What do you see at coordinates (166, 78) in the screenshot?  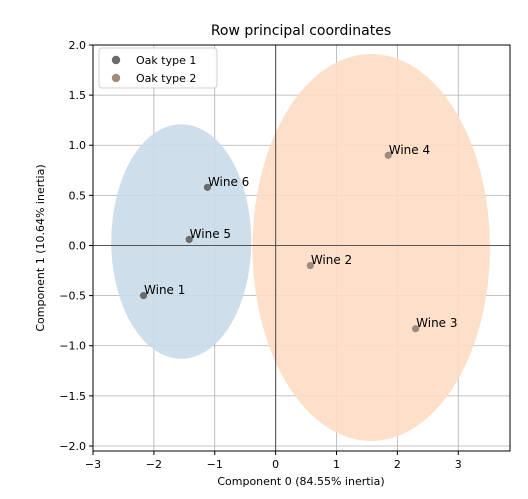 I see `legend-label: Oak type 2` at bounding box center [166, 78].